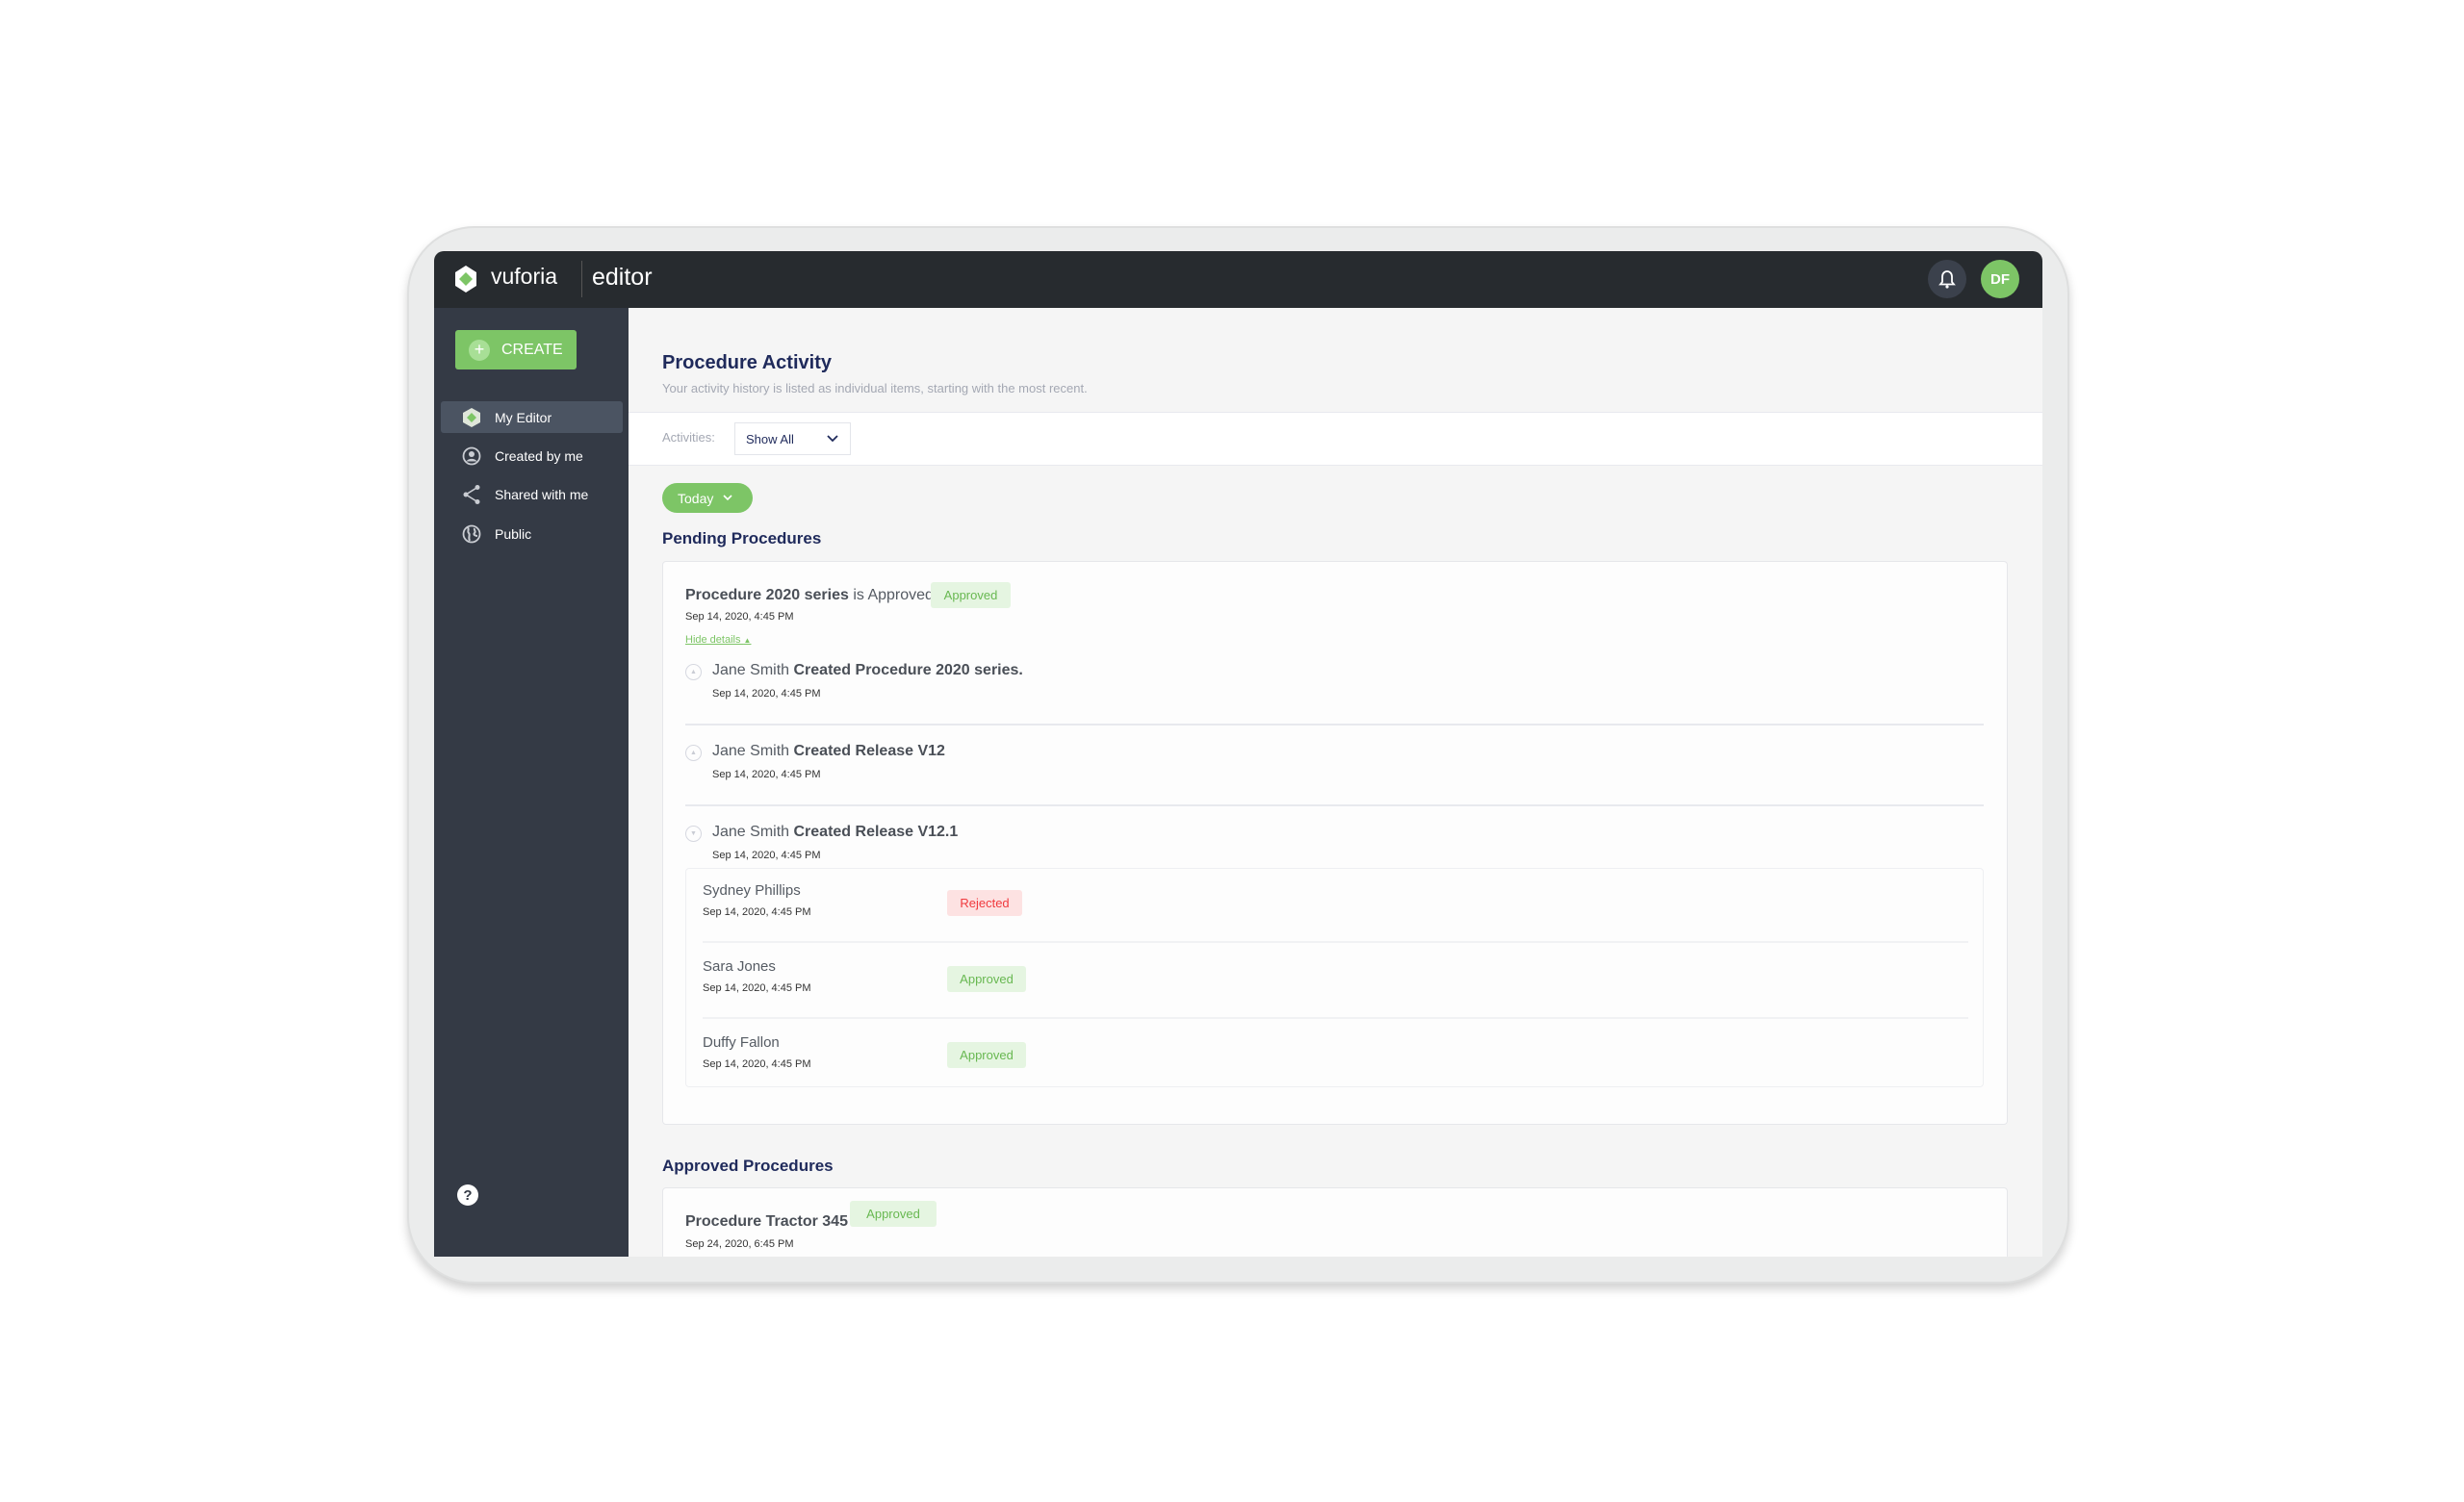  Describe the element at coordinates (513, 533) in the screenshot. I see `sidebar-item-label: Public` at that location.